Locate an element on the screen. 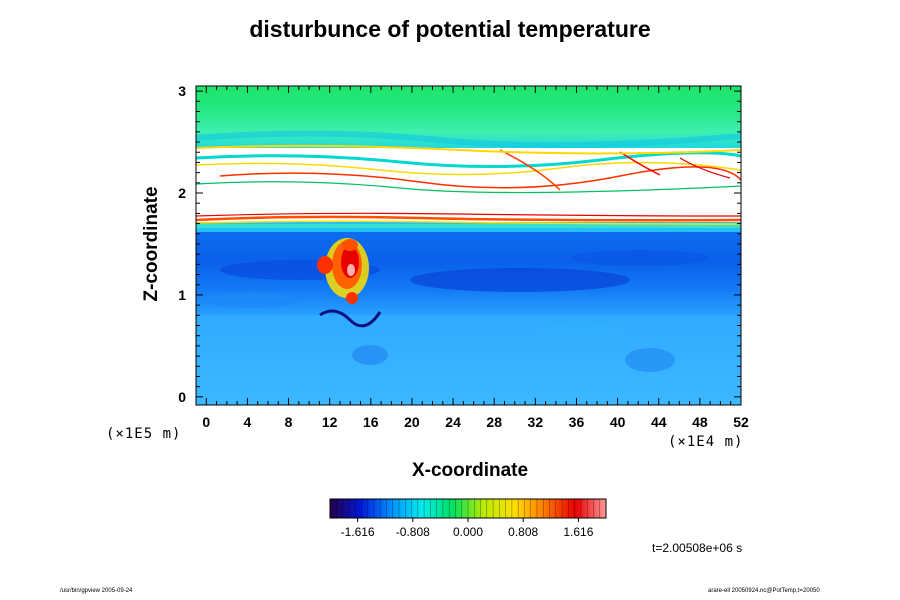 The width and height of the screenshot is (900, 600). colorbar-tick-label: 0.000 is located at coordinates (468, 532).